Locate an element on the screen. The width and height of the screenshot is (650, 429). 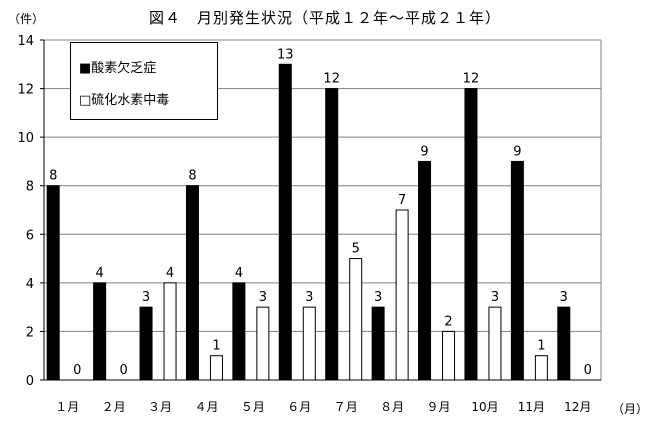
y-tick-label: 10 is located at coordinates (25, 138).